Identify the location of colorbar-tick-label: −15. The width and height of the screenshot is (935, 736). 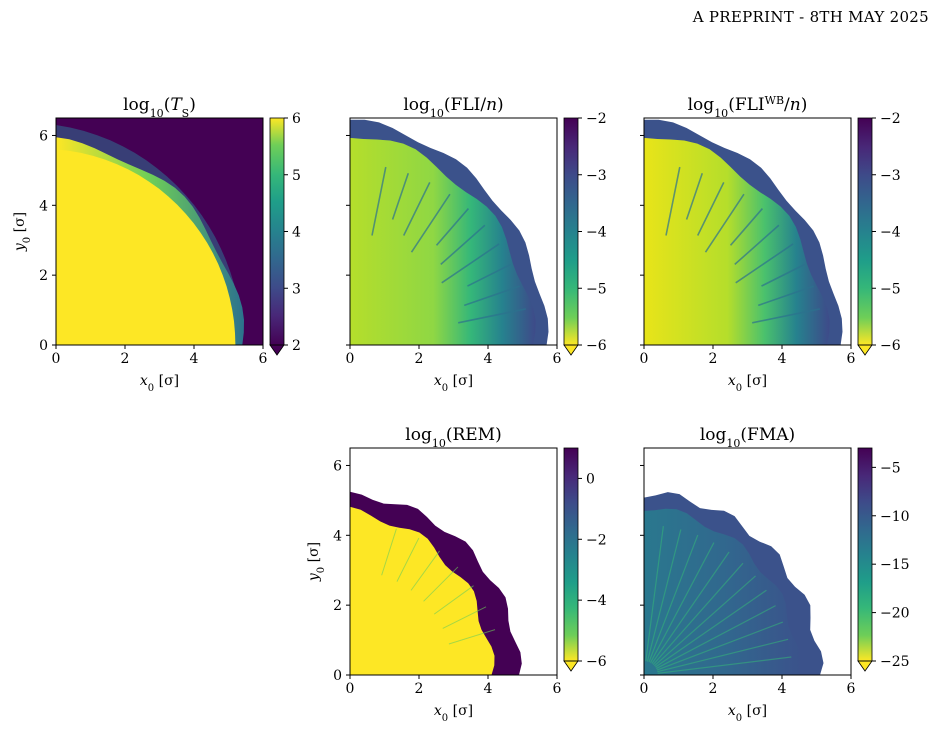
(895, 565).